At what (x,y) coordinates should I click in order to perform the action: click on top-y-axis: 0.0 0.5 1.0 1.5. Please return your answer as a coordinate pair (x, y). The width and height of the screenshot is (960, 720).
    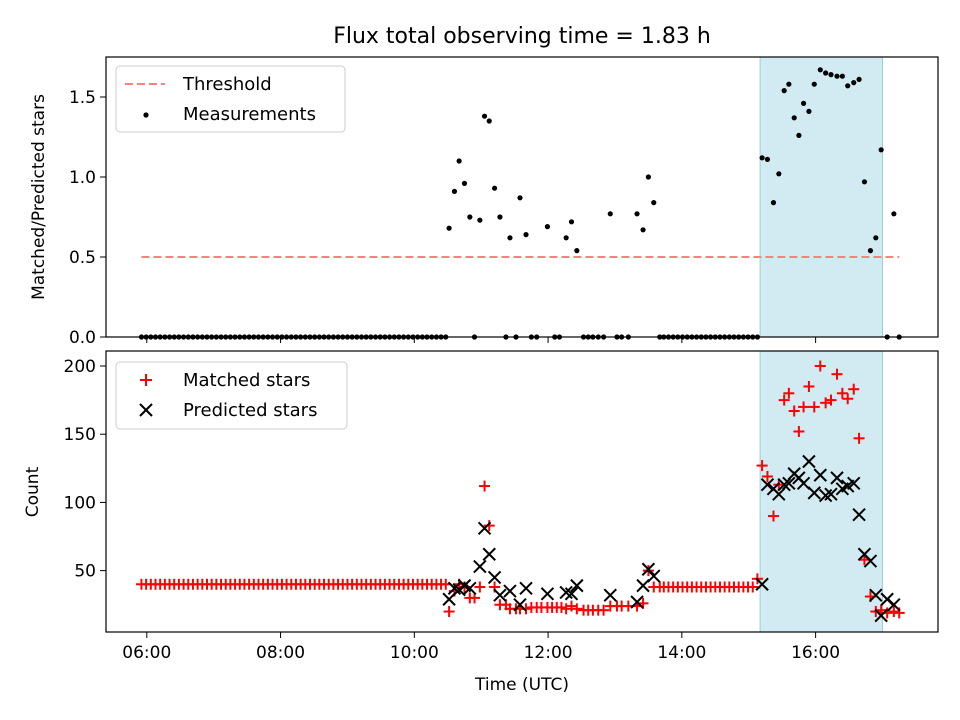
    Looking at the image, I should click on (87, 218).